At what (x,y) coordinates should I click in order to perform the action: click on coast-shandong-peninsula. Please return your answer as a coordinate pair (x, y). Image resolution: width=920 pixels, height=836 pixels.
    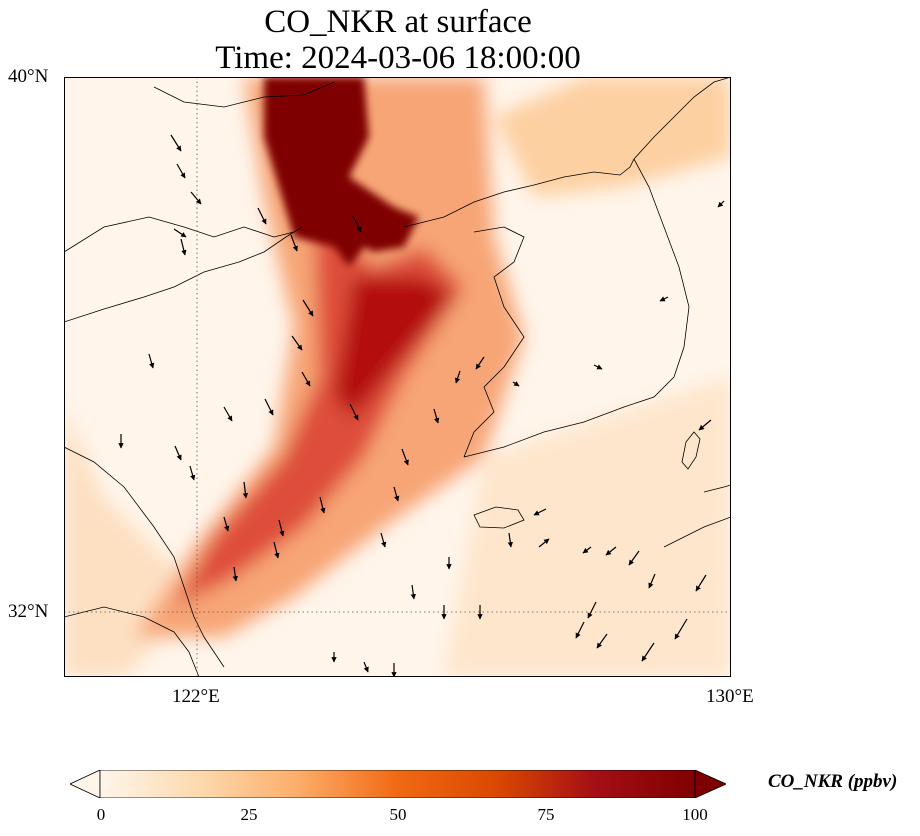
    Looking at the image, I should click on (183, 274).